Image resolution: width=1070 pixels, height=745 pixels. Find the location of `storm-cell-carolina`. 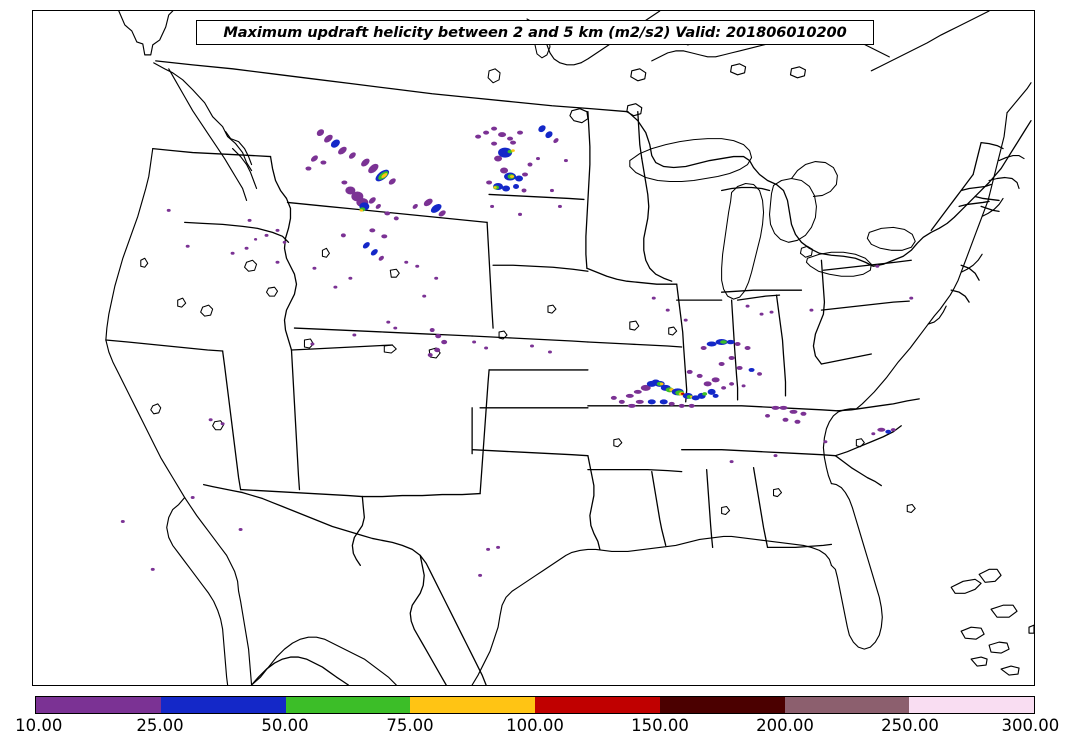

storm-cell-carolina is located at coordinates (883, 431).